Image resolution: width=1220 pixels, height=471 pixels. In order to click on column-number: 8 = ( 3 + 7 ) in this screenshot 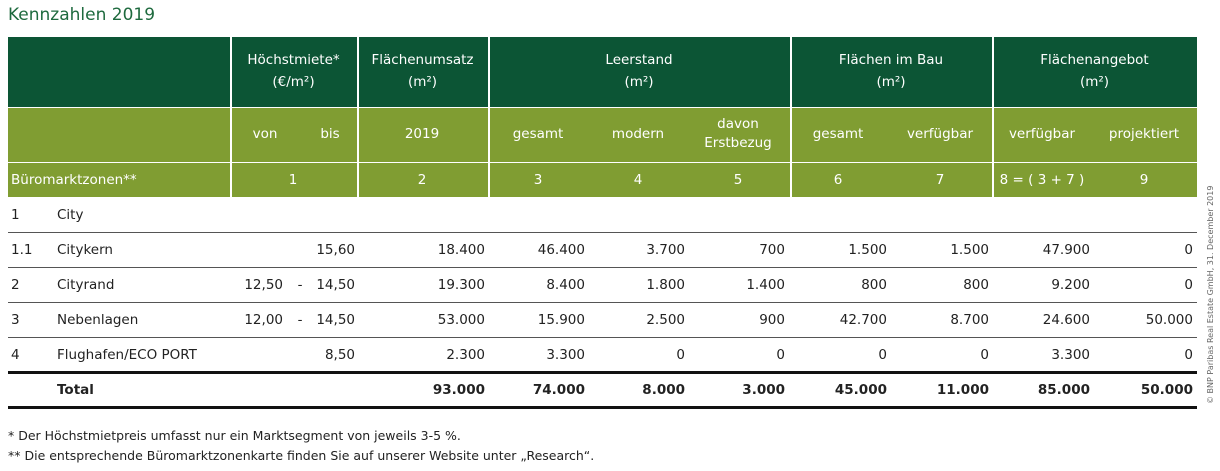, I will do `click(1042, 180)`.